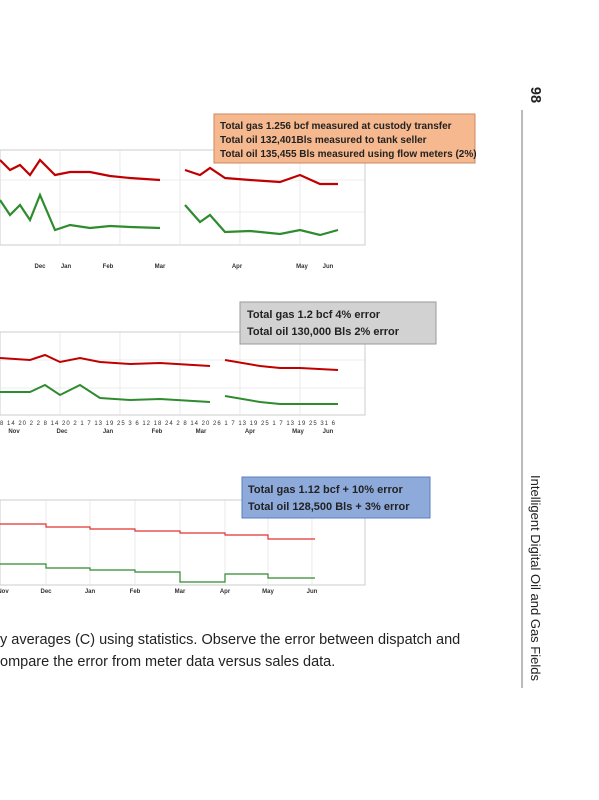  Describe the element at coordinates (329, 507) in the screenshot. I see `box-line: Total oil 128,500 Bls + 3% error` at that location.